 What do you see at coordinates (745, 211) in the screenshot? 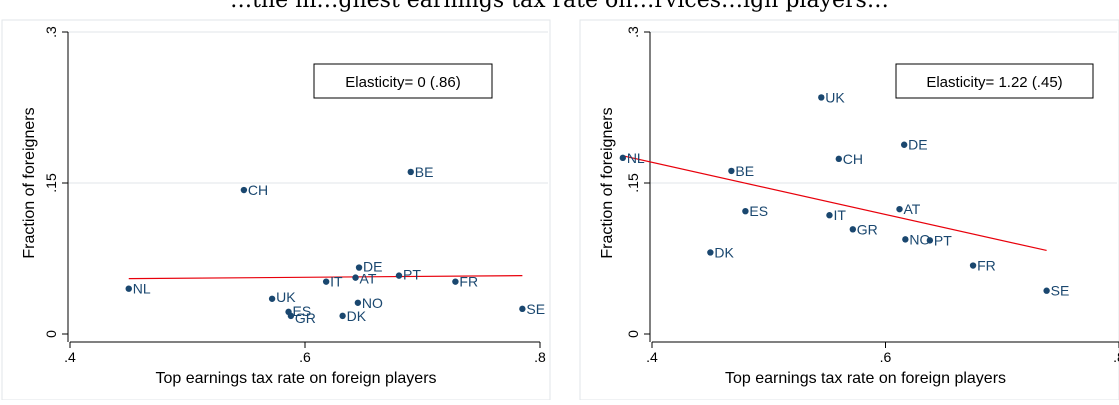
I see `point-es` at bounding box center [745, 211].